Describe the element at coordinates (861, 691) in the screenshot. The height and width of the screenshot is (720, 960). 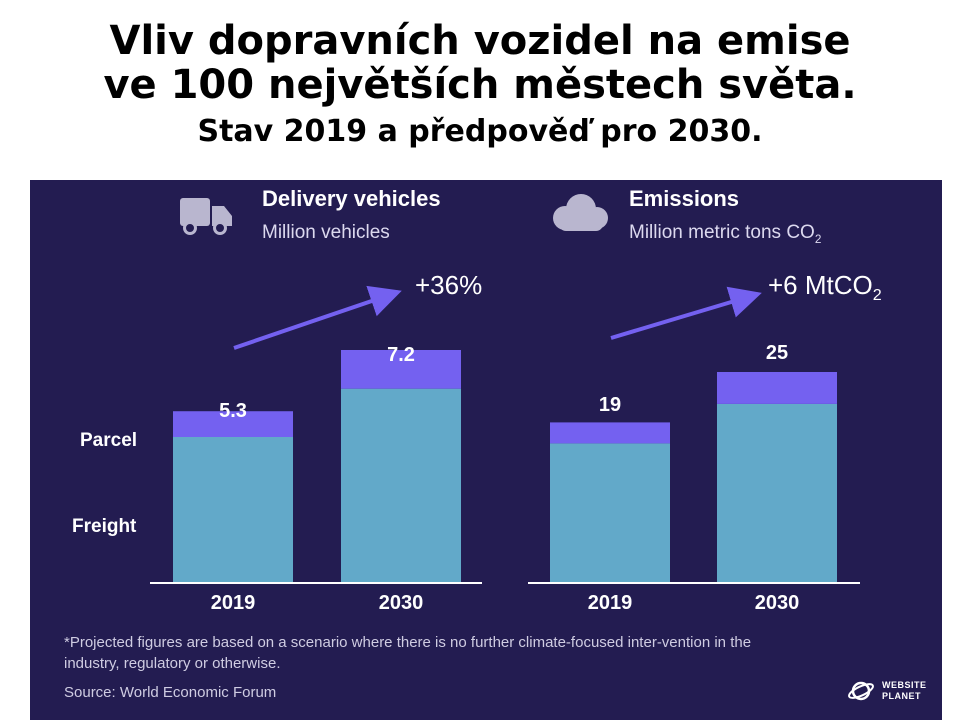
I see `planet-logo-icon` at that location.